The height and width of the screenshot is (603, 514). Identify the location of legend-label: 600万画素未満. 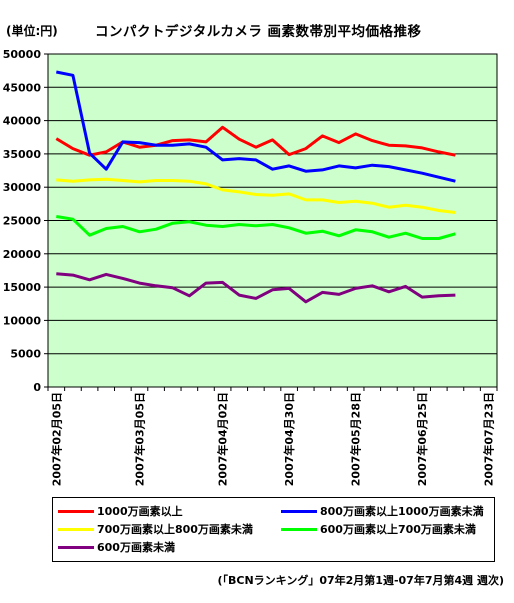
(136, 547).